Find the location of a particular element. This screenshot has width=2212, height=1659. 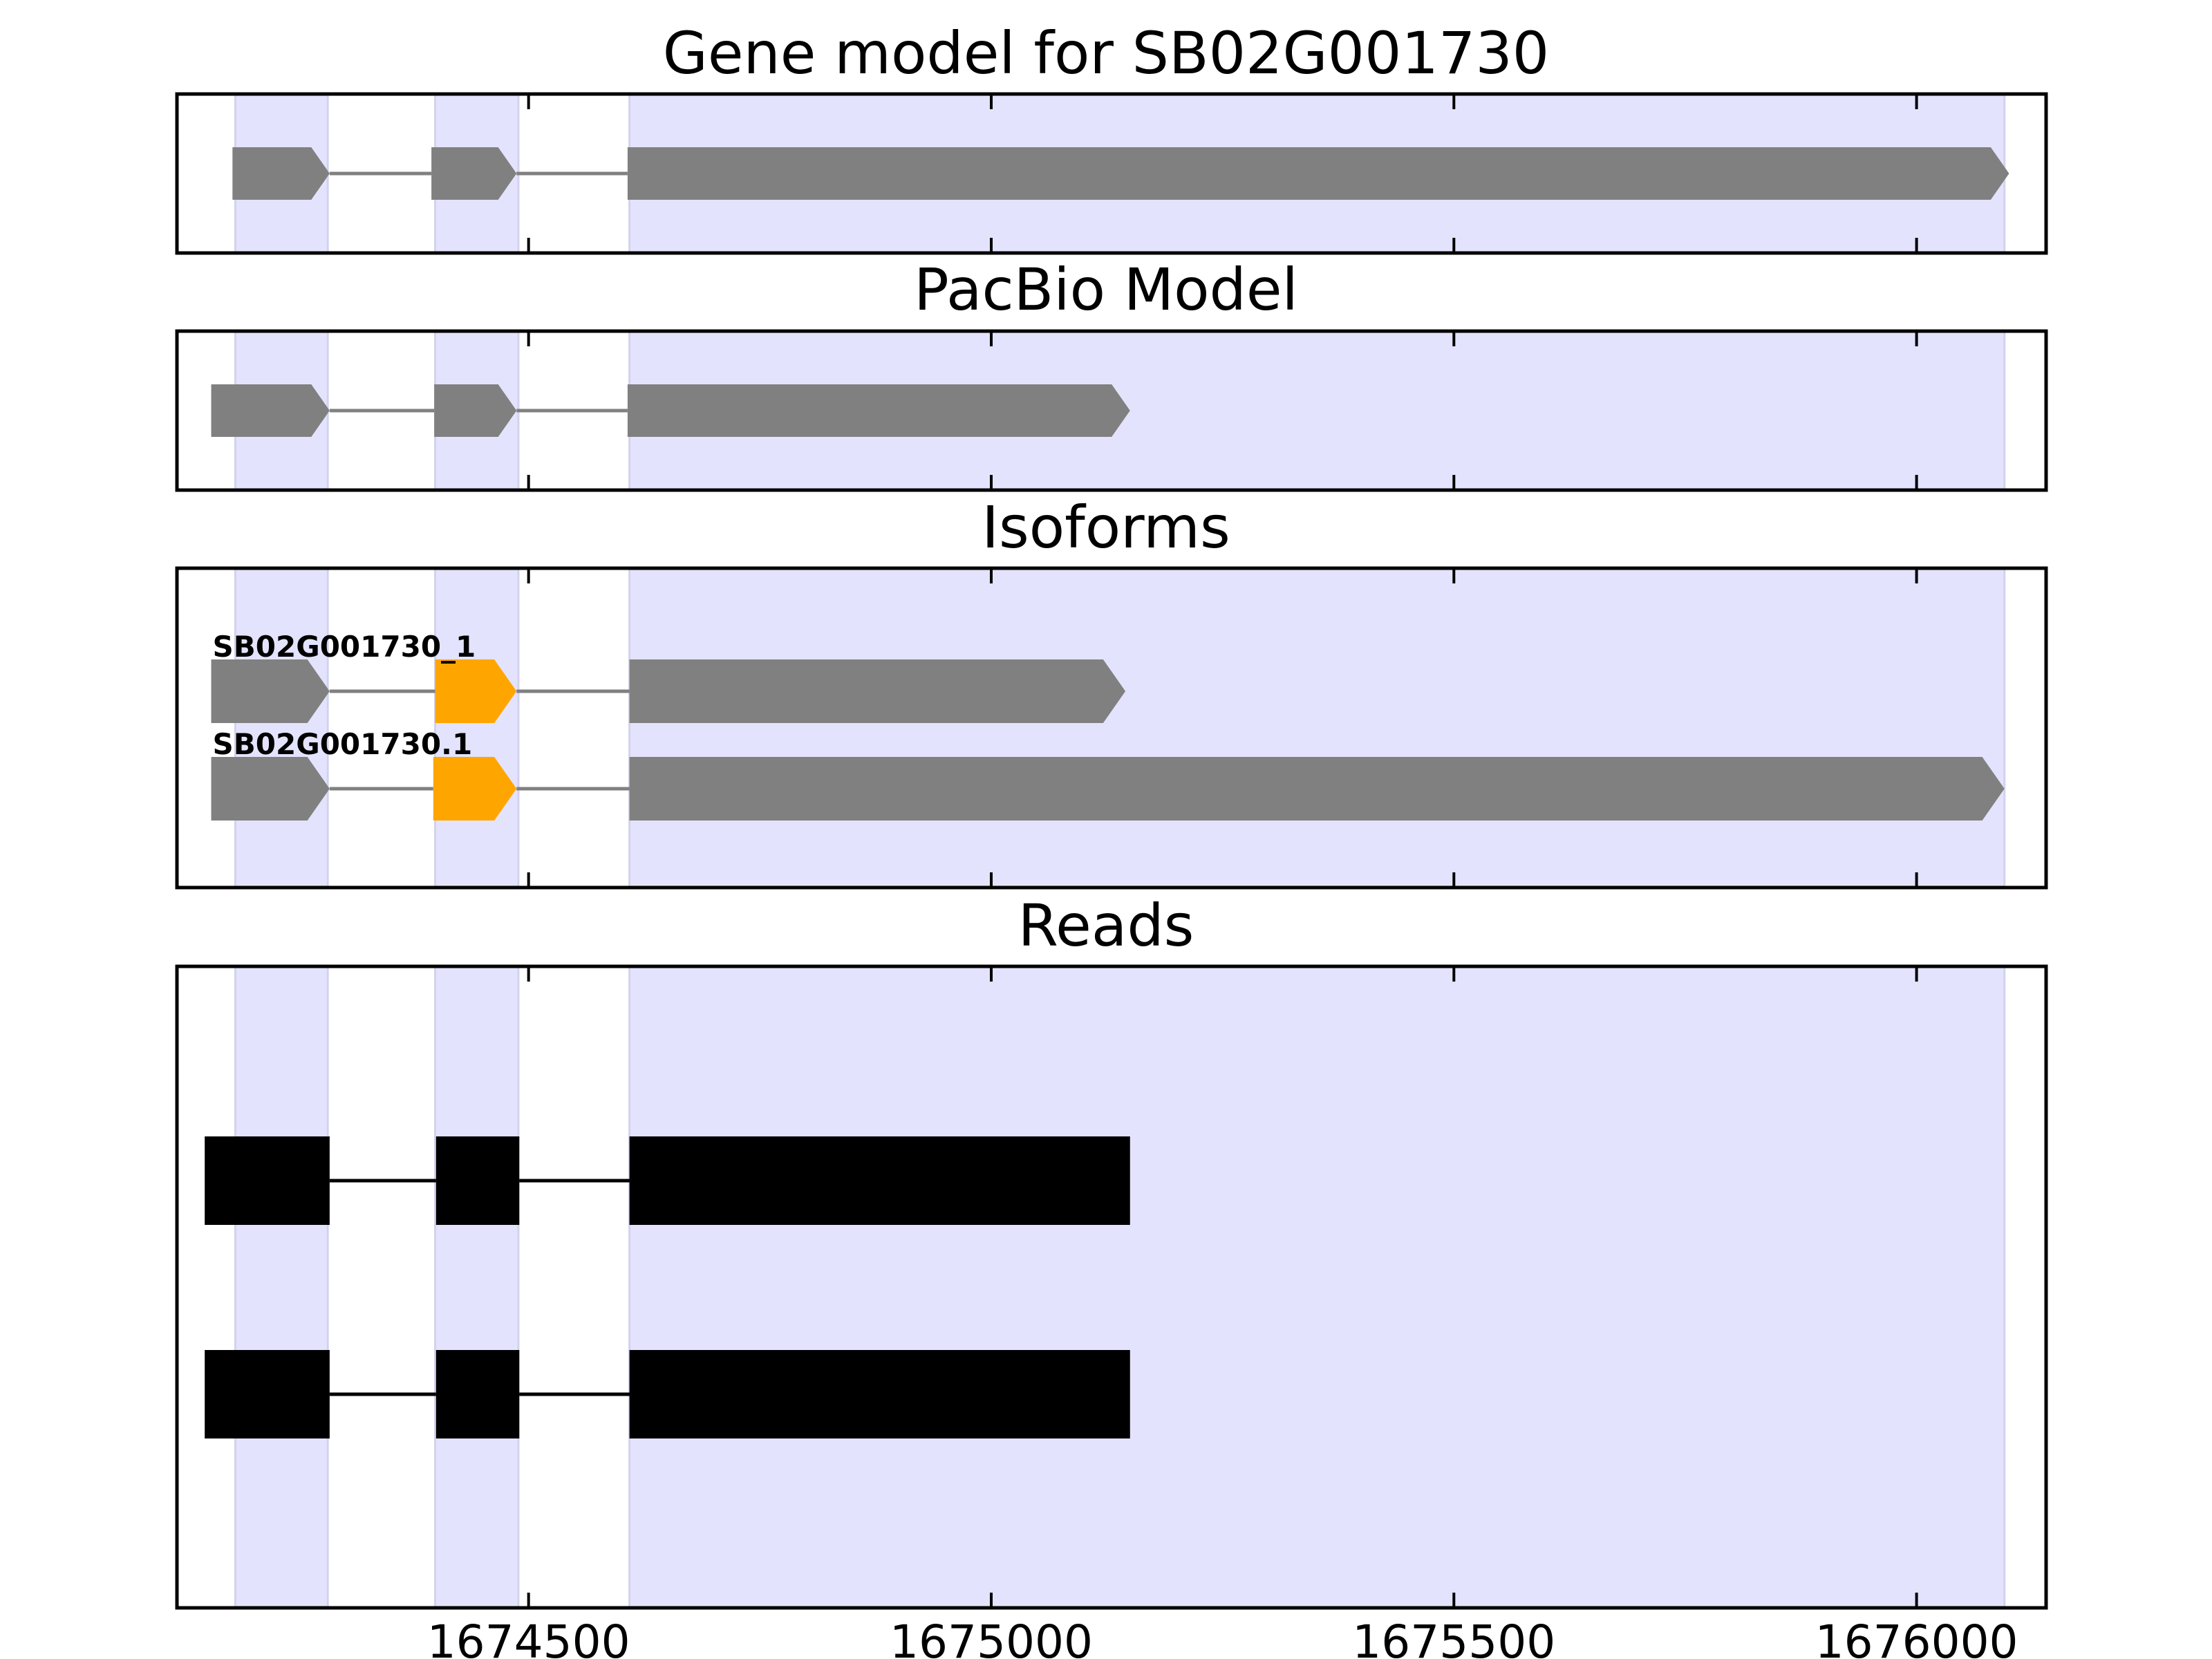

panel-title: PacBio Model is located at coordinates (1106, 290).